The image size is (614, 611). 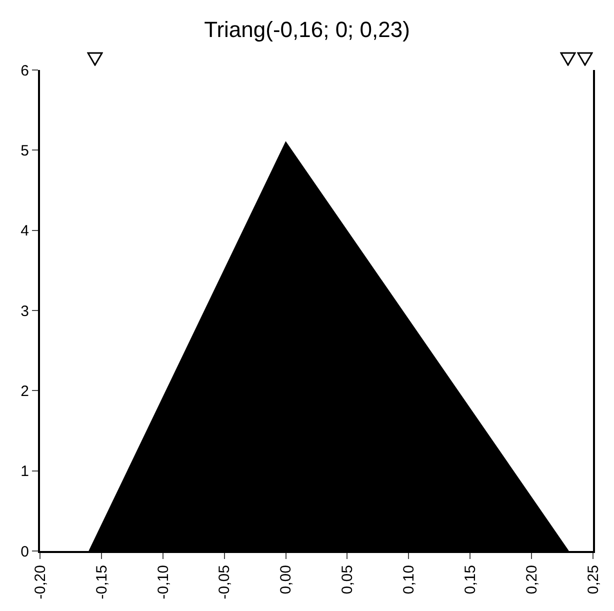 I want to click on y-tick-label: 6, so click(x=24, y=71).